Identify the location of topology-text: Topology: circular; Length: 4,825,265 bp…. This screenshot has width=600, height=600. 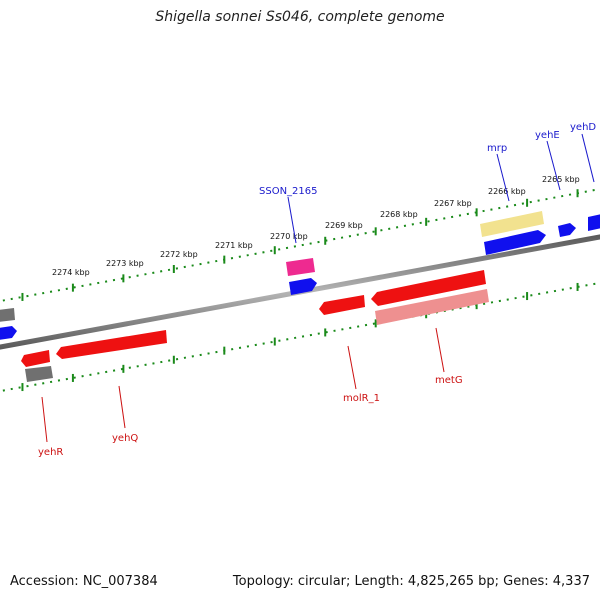
(411, 581).